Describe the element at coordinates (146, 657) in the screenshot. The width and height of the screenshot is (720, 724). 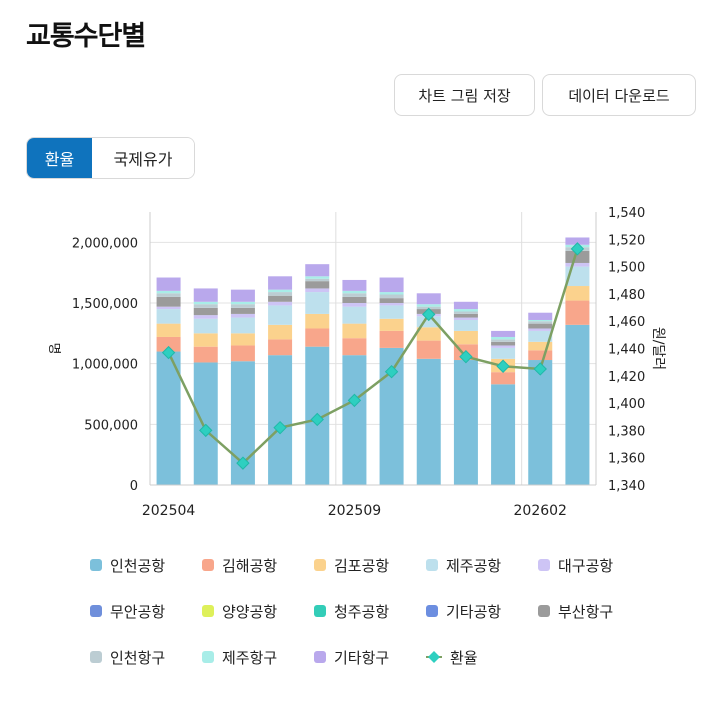
I see `legend-item: 인천항구` at that location.